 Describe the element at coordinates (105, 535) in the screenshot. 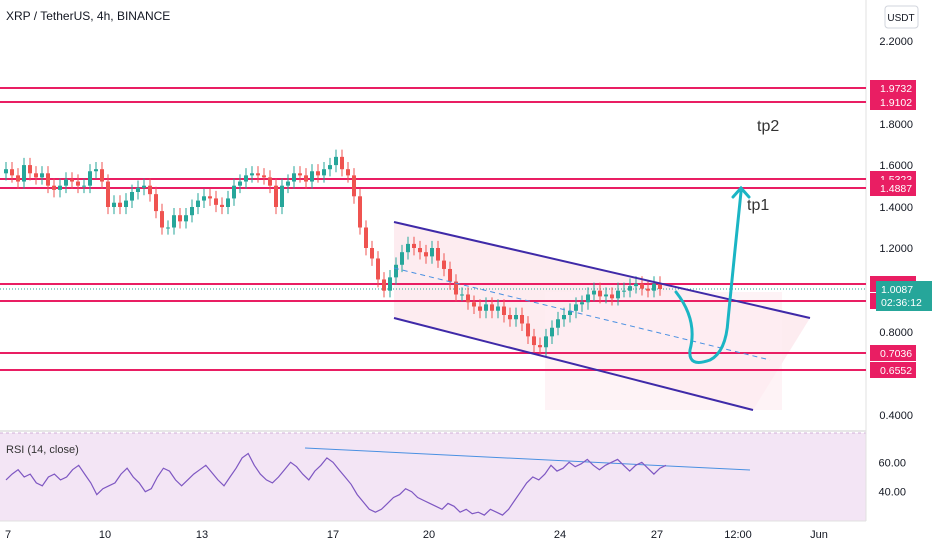

I see `time-tick-label: 10` at that location.